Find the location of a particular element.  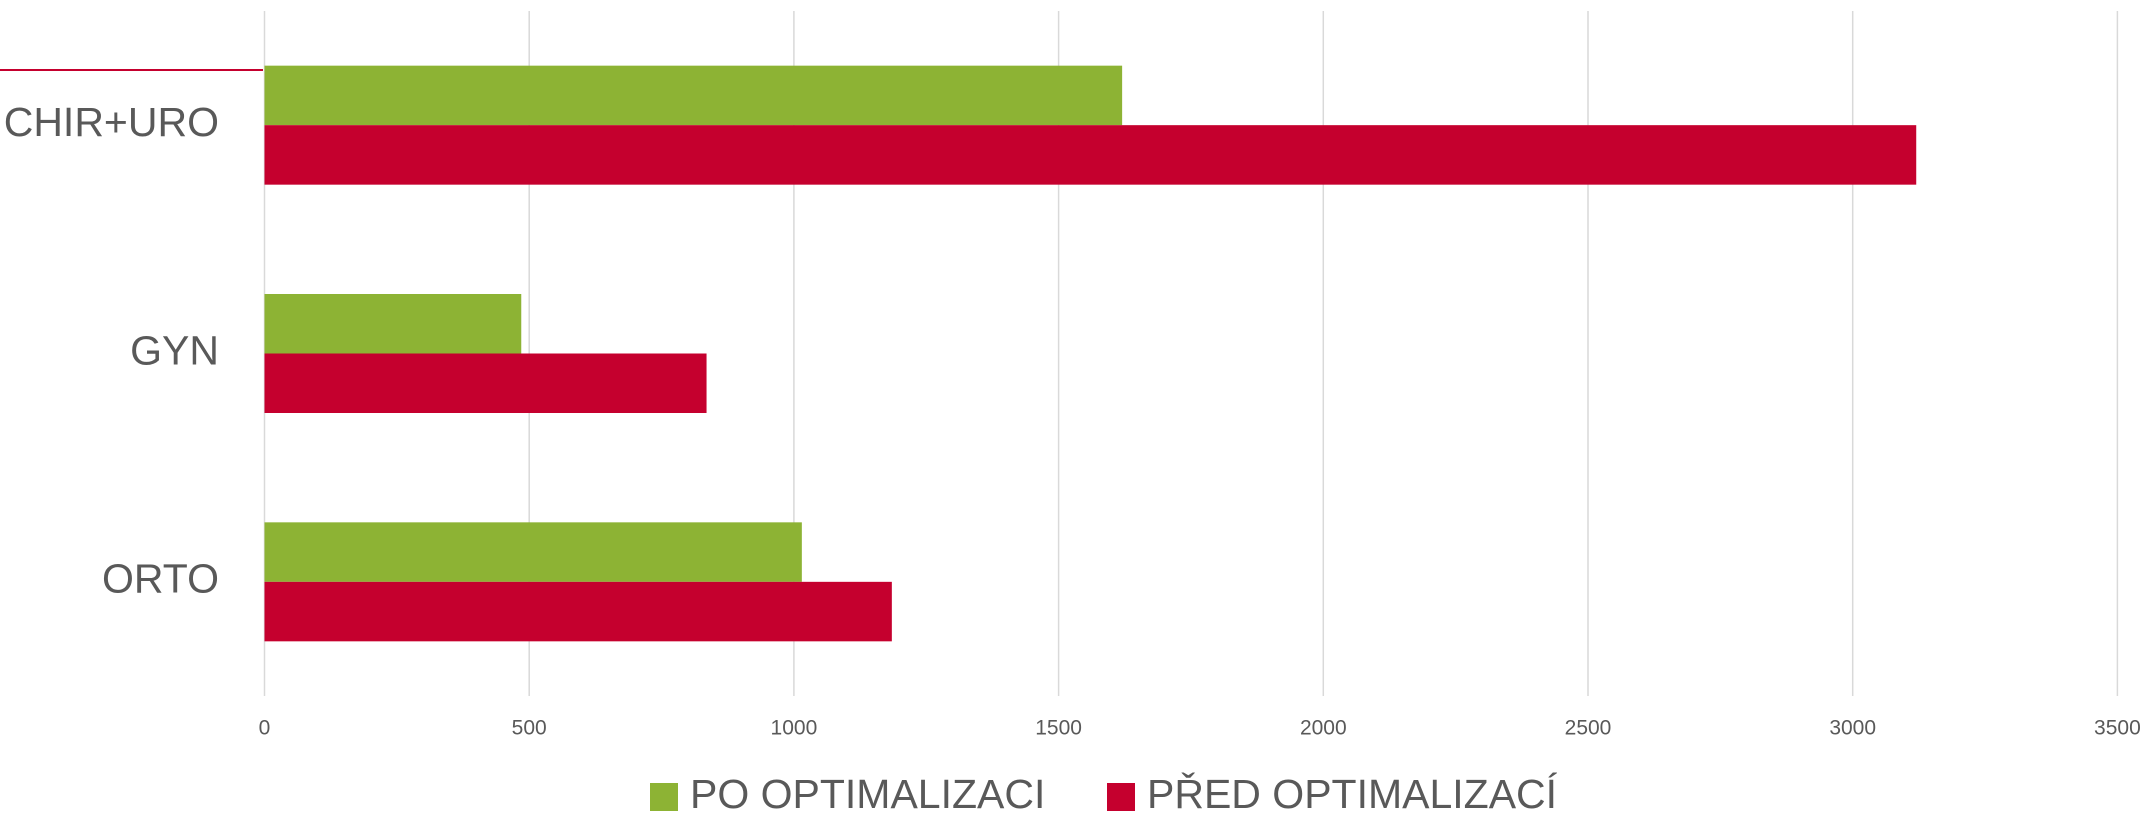

x-tick-label: 3000 is located at coordinates (1852, 728).